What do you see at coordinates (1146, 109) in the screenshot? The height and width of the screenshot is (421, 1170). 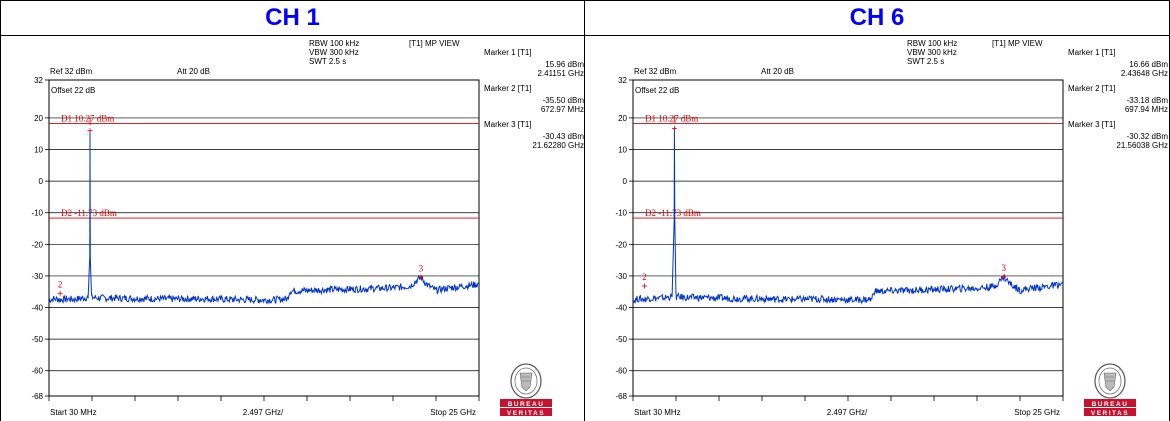 I see `marker2-freq: 697.94 MHz` at bounding box center [1146, 109].